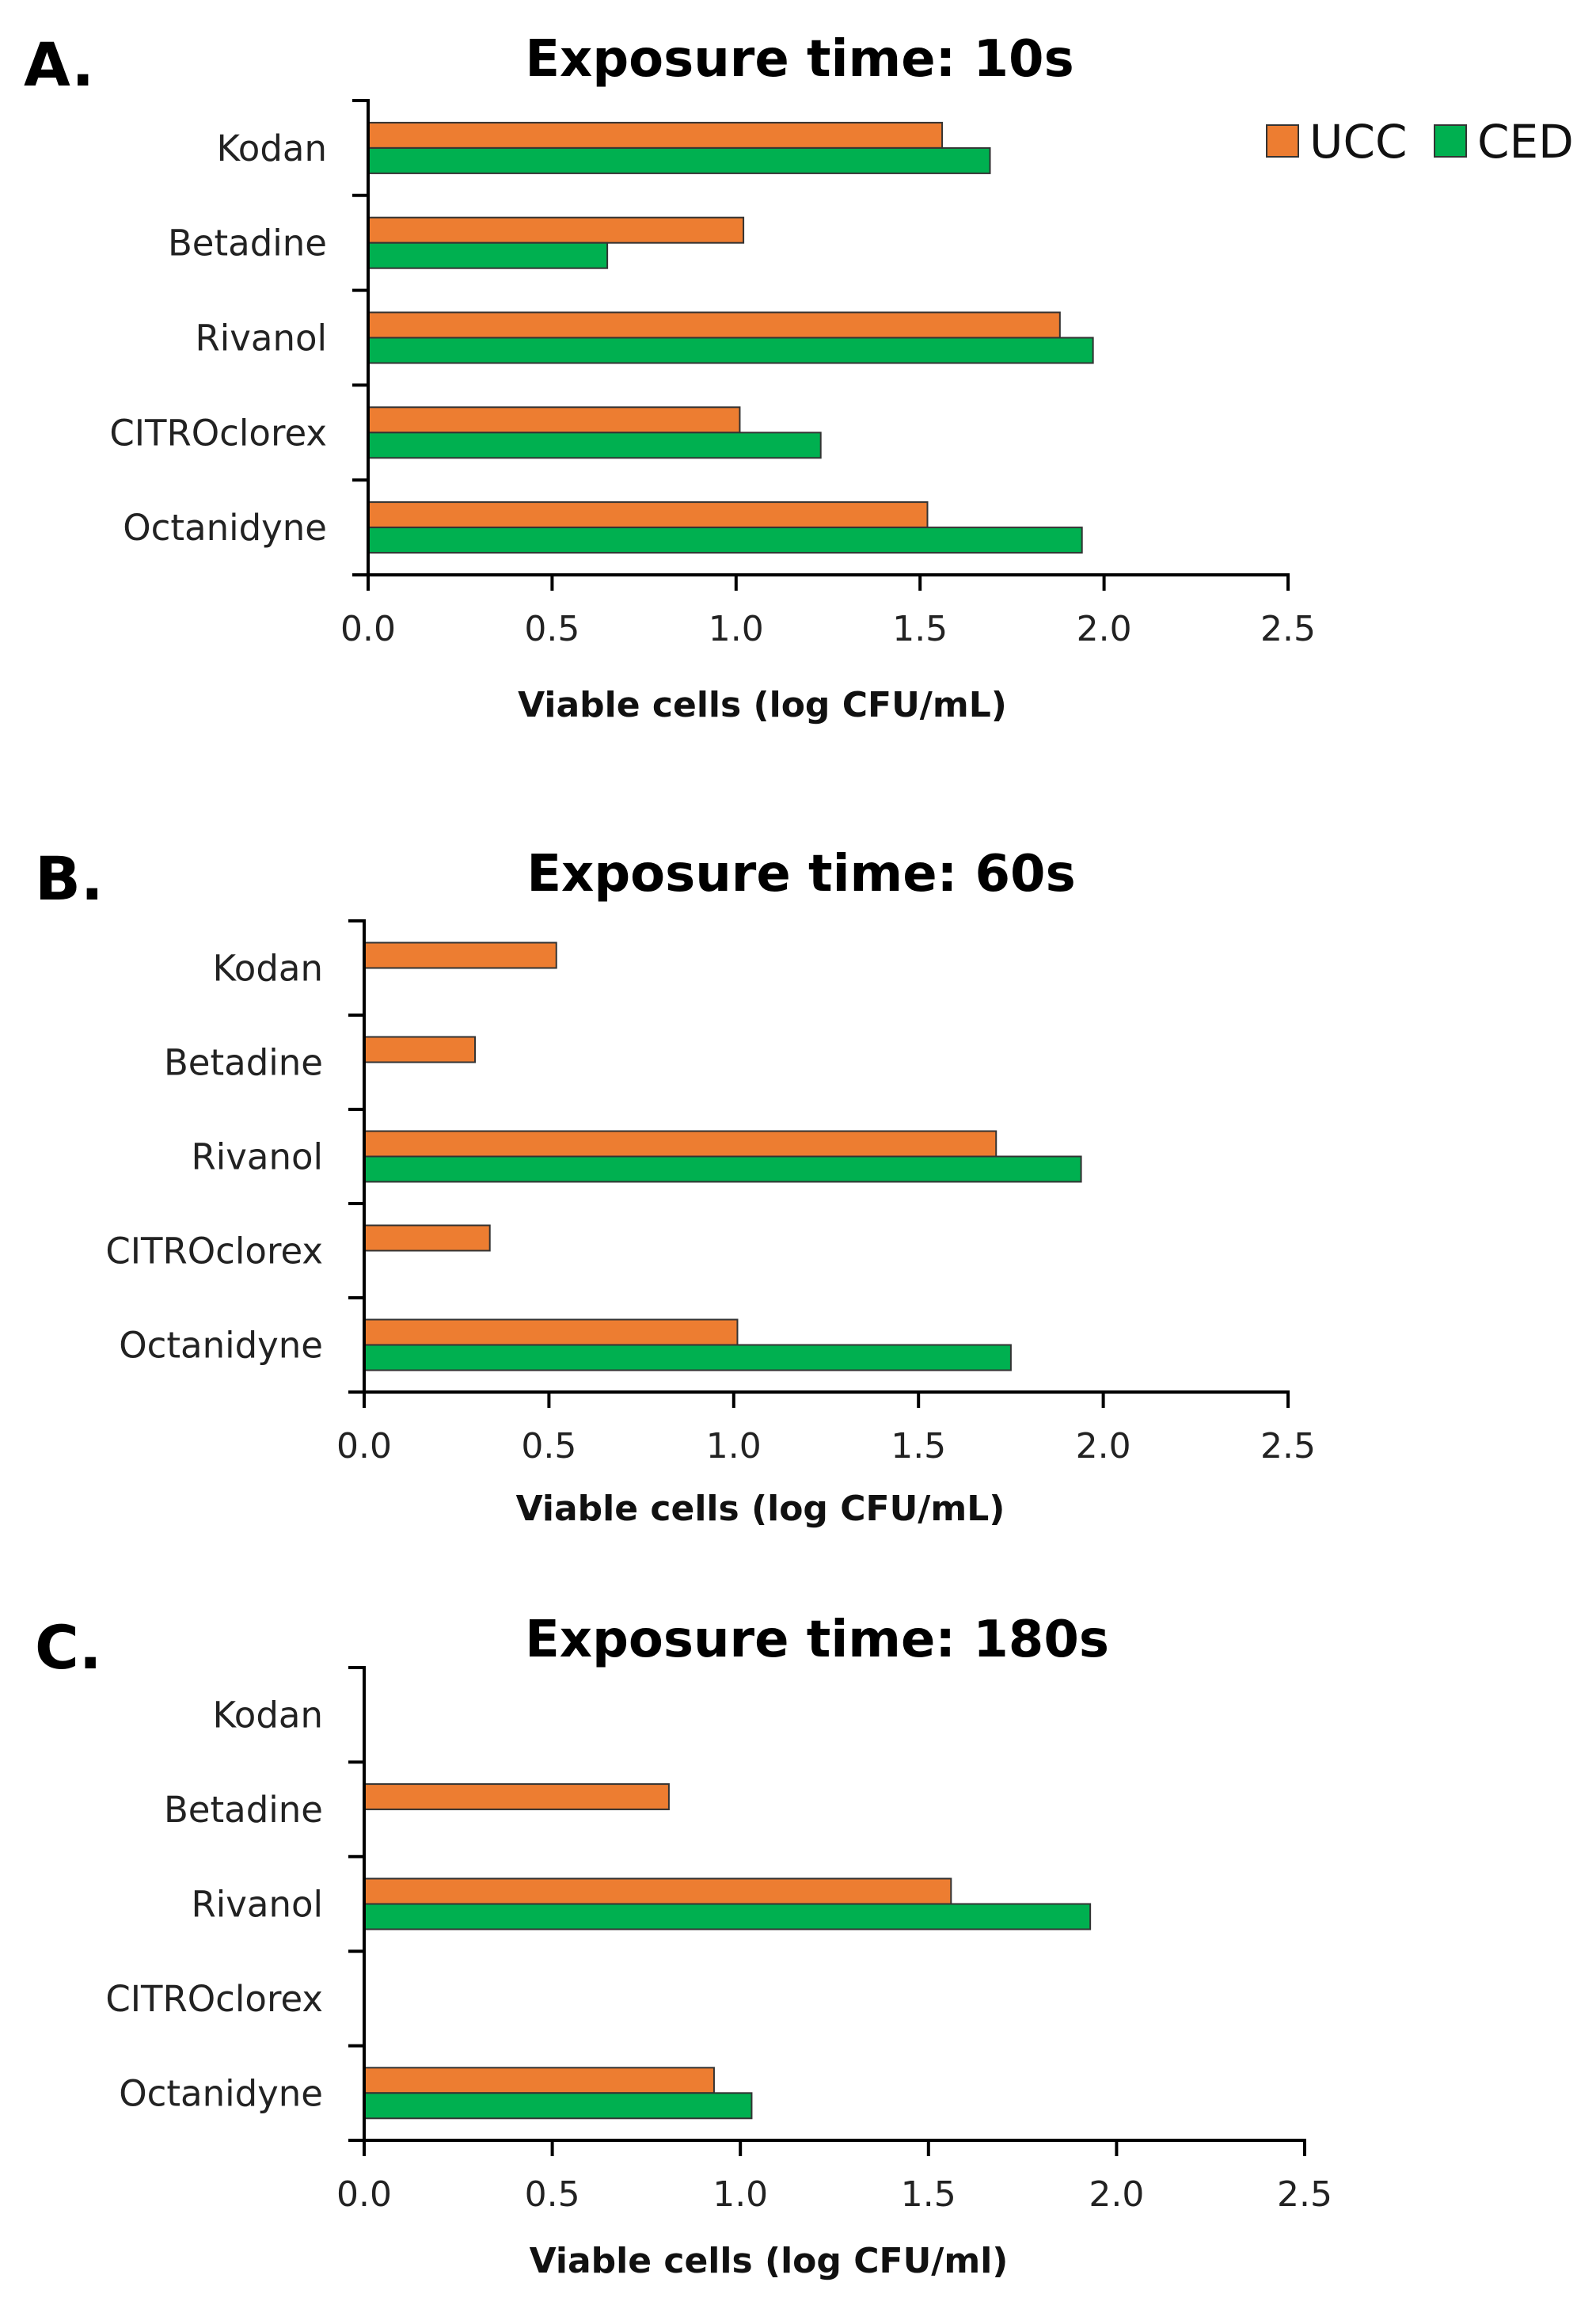  I want to click on panel-a-bar-ucc-betadine, so click(556, 230).